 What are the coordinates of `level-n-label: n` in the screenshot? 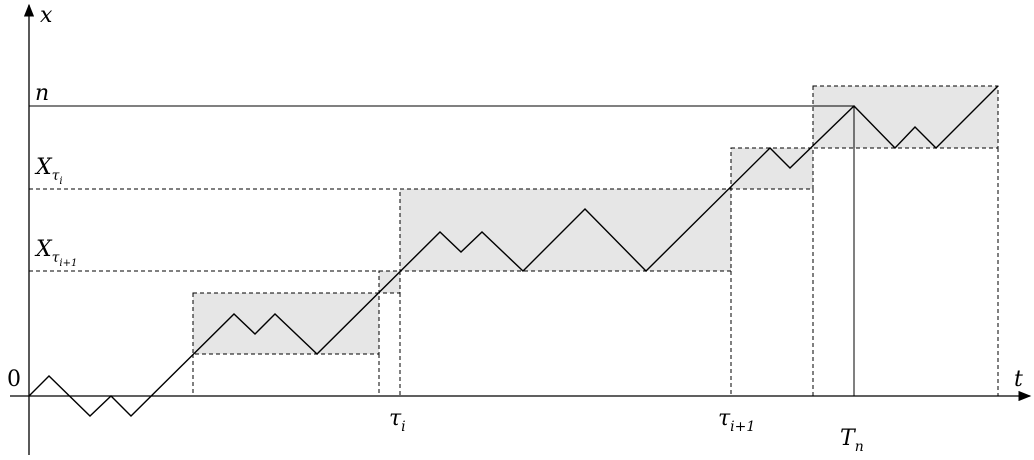 It's located at (42, 93).